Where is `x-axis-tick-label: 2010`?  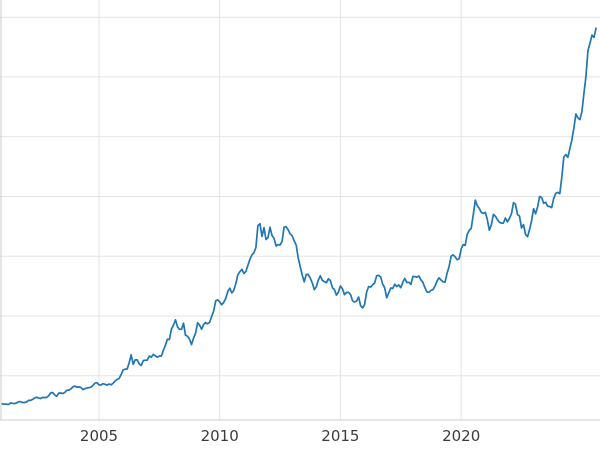
x-axis-tick-label: 2010 is located at coordinates (220, 436).